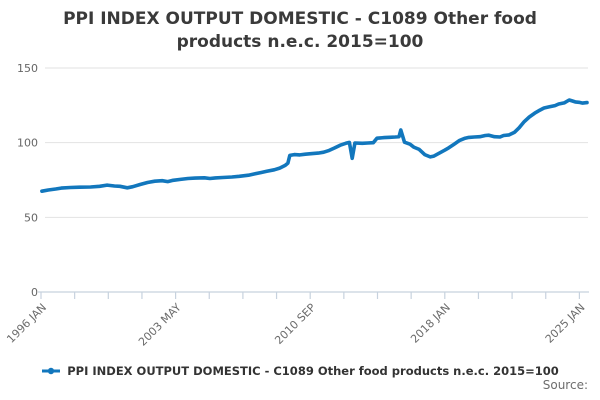  Describe the element at coordinates (27, 68) in the screenshot. I see `y-tick-label: 150` at that location.